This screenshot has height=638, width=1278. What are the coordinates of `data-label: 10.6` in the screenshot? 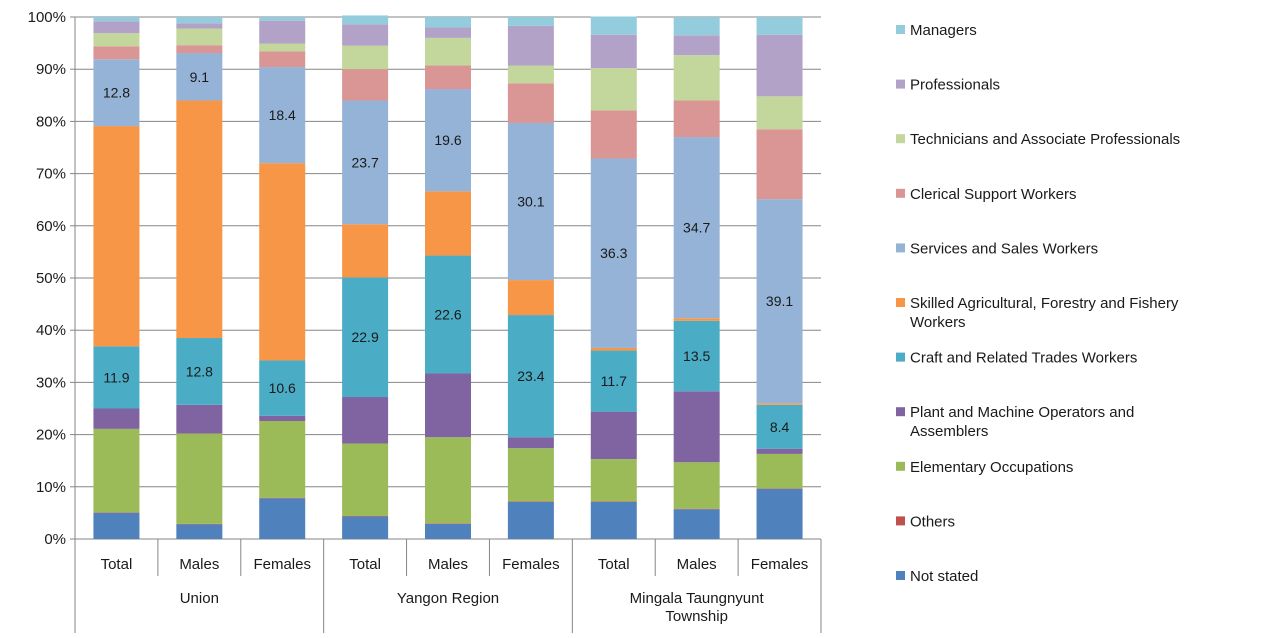 It's located at (282, 388).